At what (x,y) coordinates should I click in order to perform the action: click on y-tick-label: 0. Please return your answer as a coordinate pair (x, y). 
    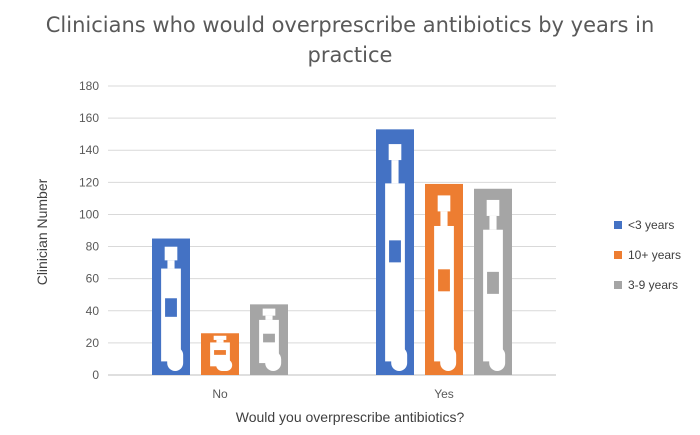
    Looking at the image, I should click on (95, 375).